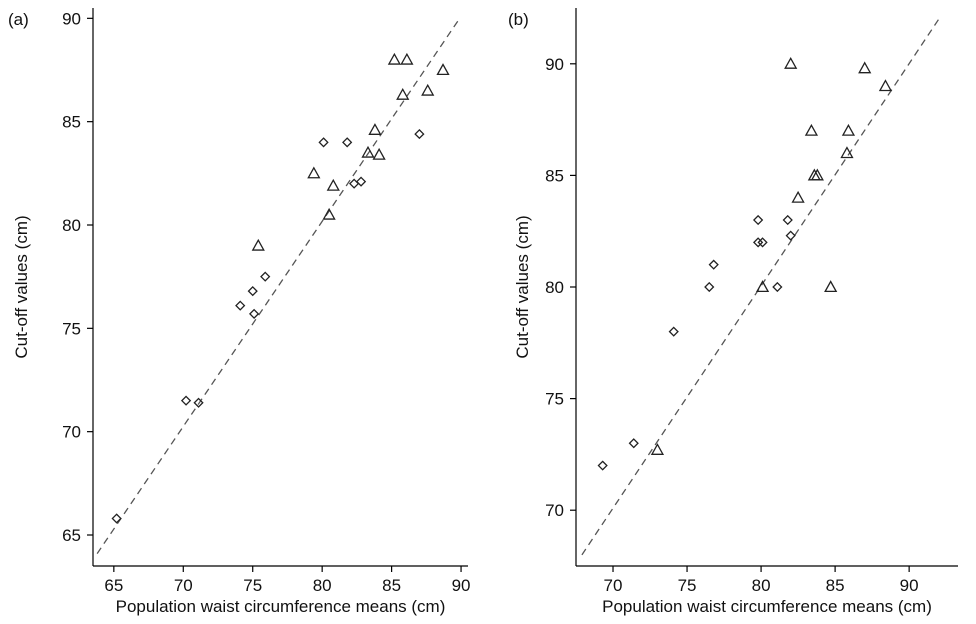 This screenshot has width=976, height=624. I want to click on panel-label: (a), so click(18, 19).